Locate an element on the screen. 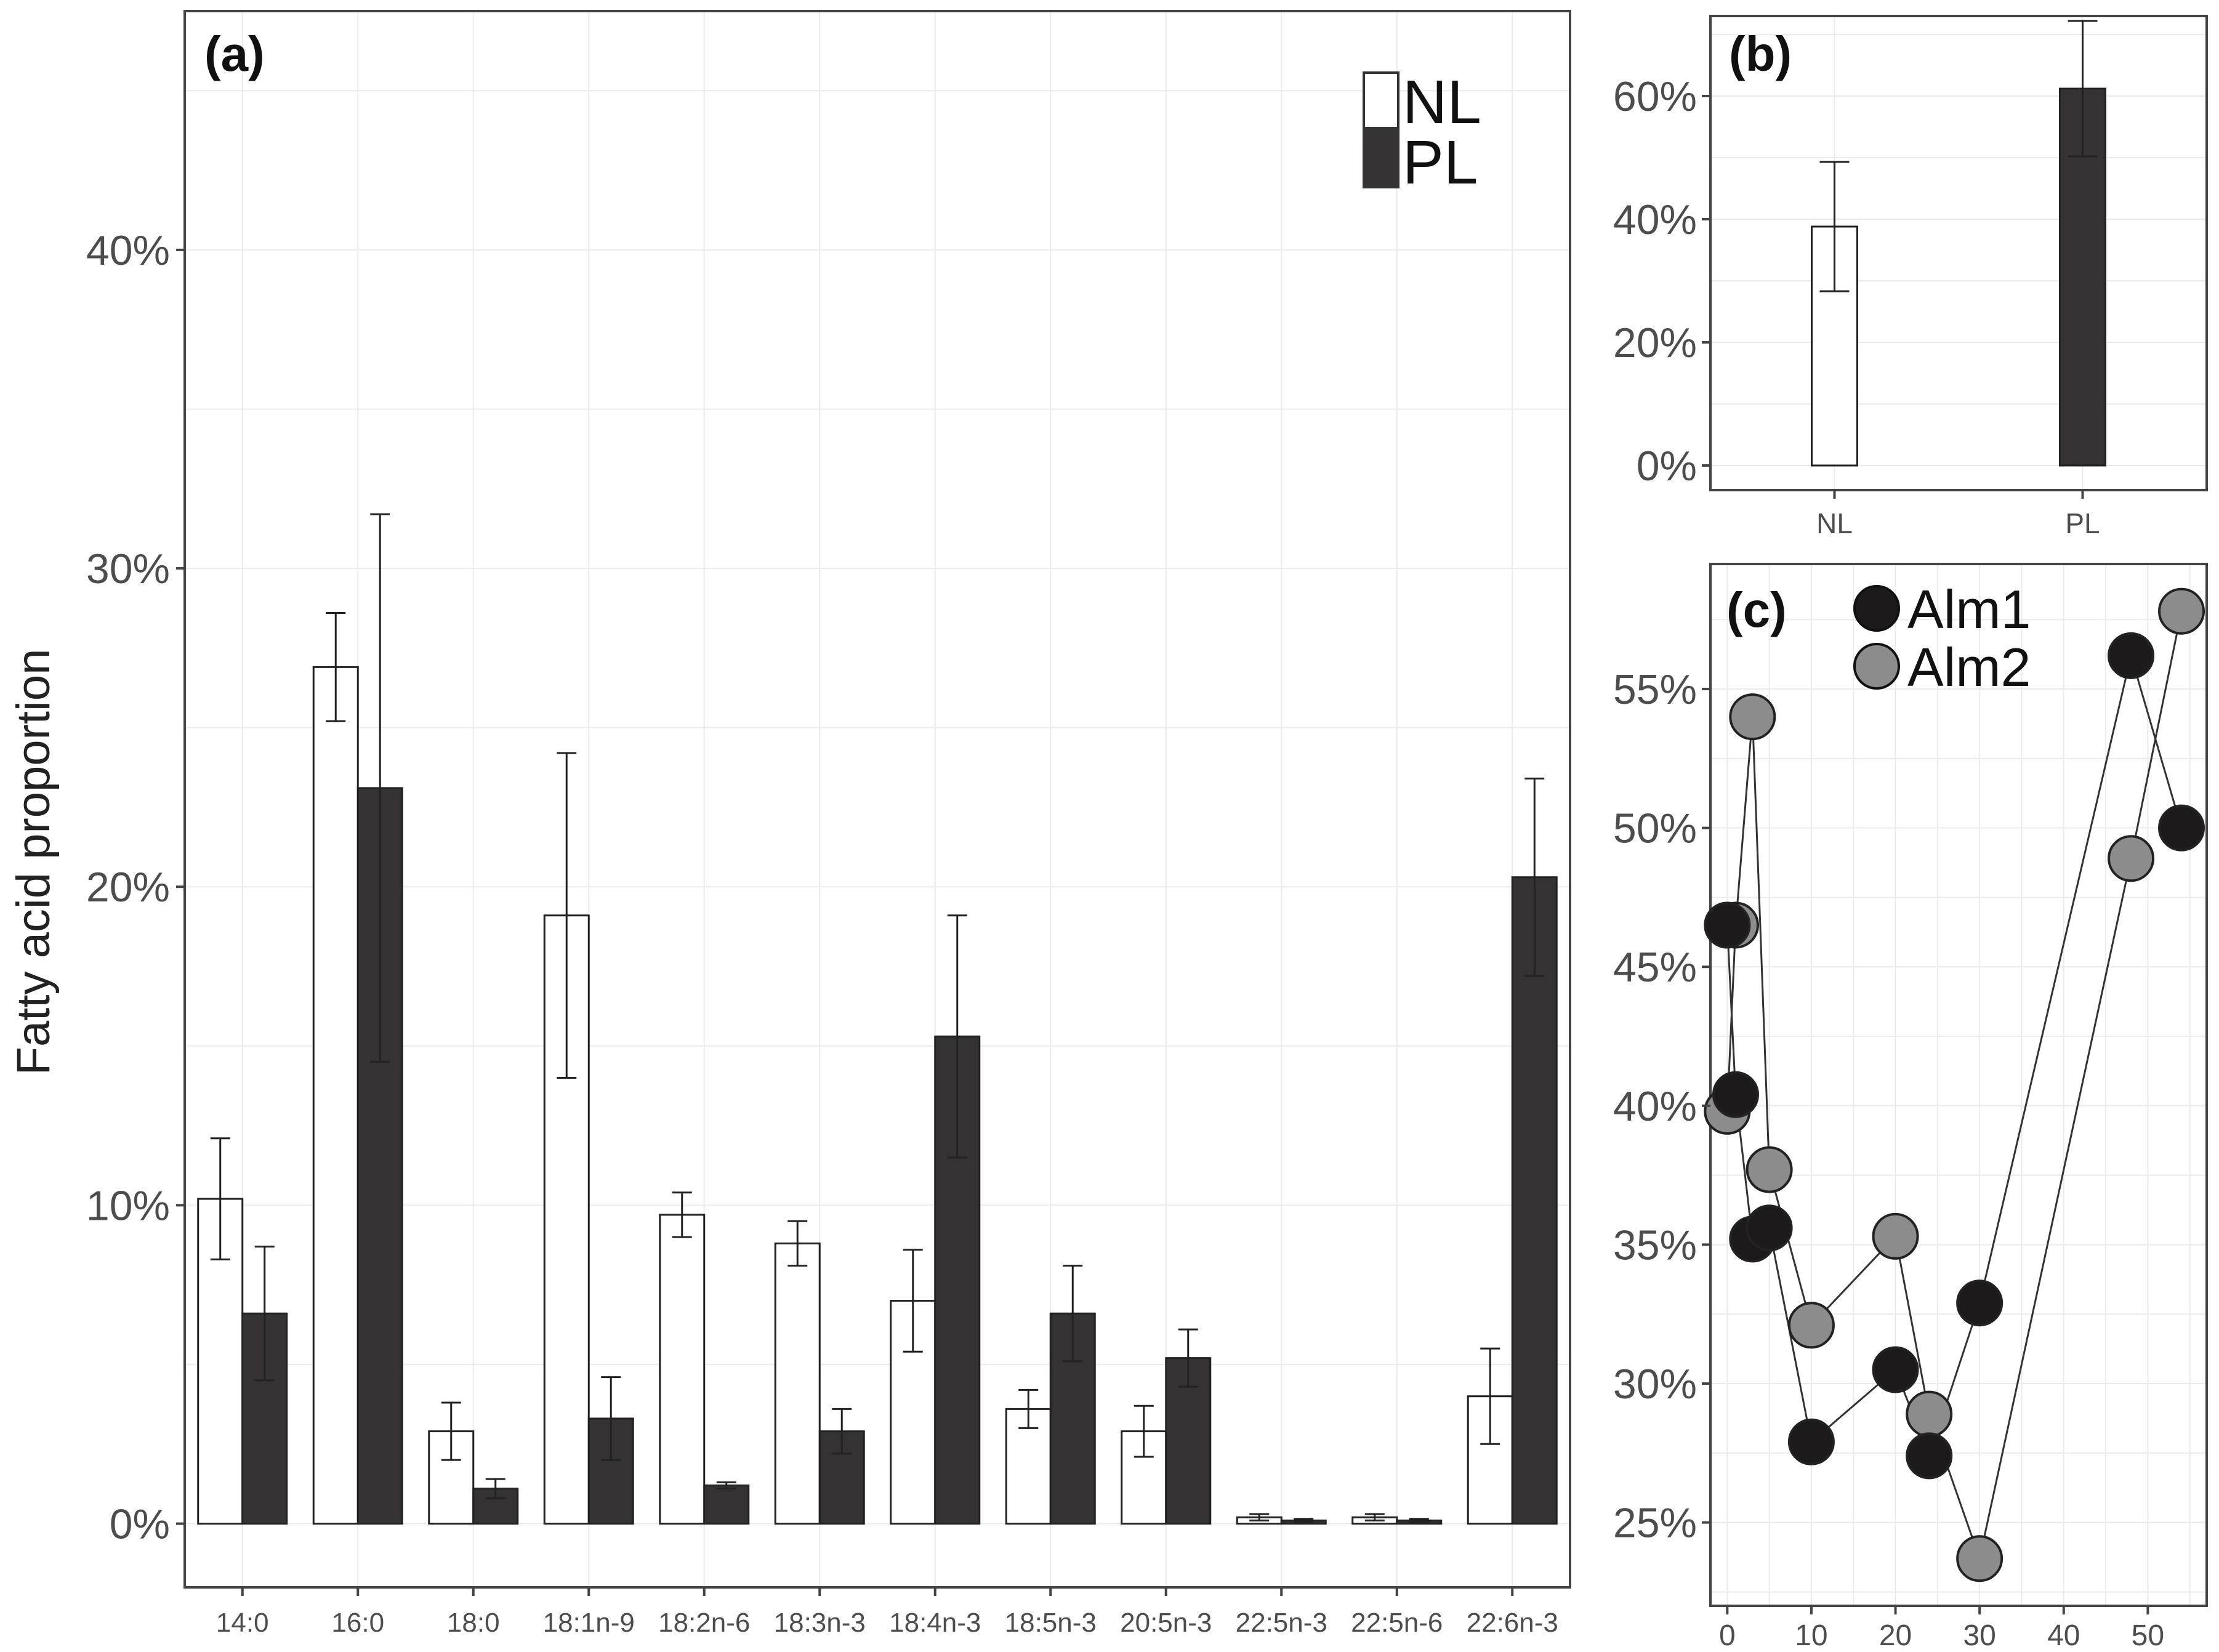 The width and height of the screenshot is (2219, 1652). legend-label-alm2: Alm2 is located at coordinates (1969, 668).